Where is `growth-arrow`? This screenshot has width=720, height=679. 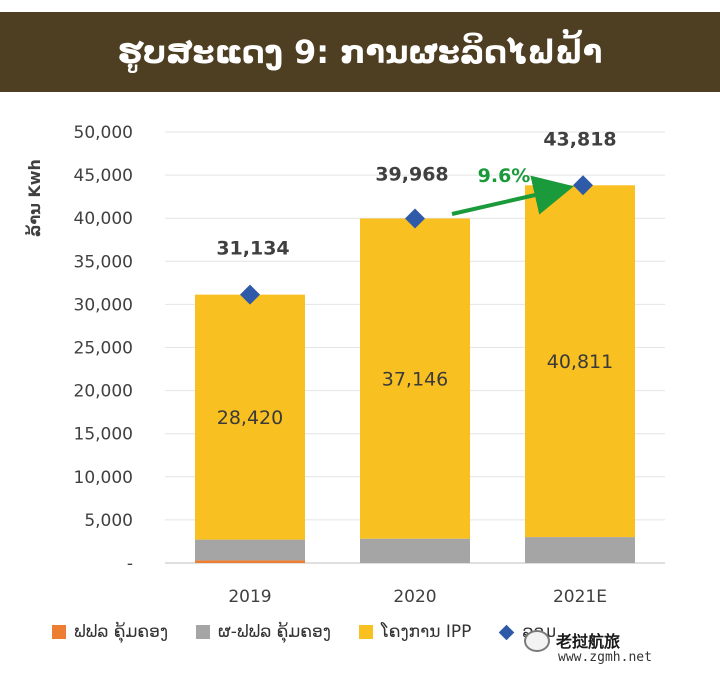 growth-arrow is located at coordinates (512, 195).